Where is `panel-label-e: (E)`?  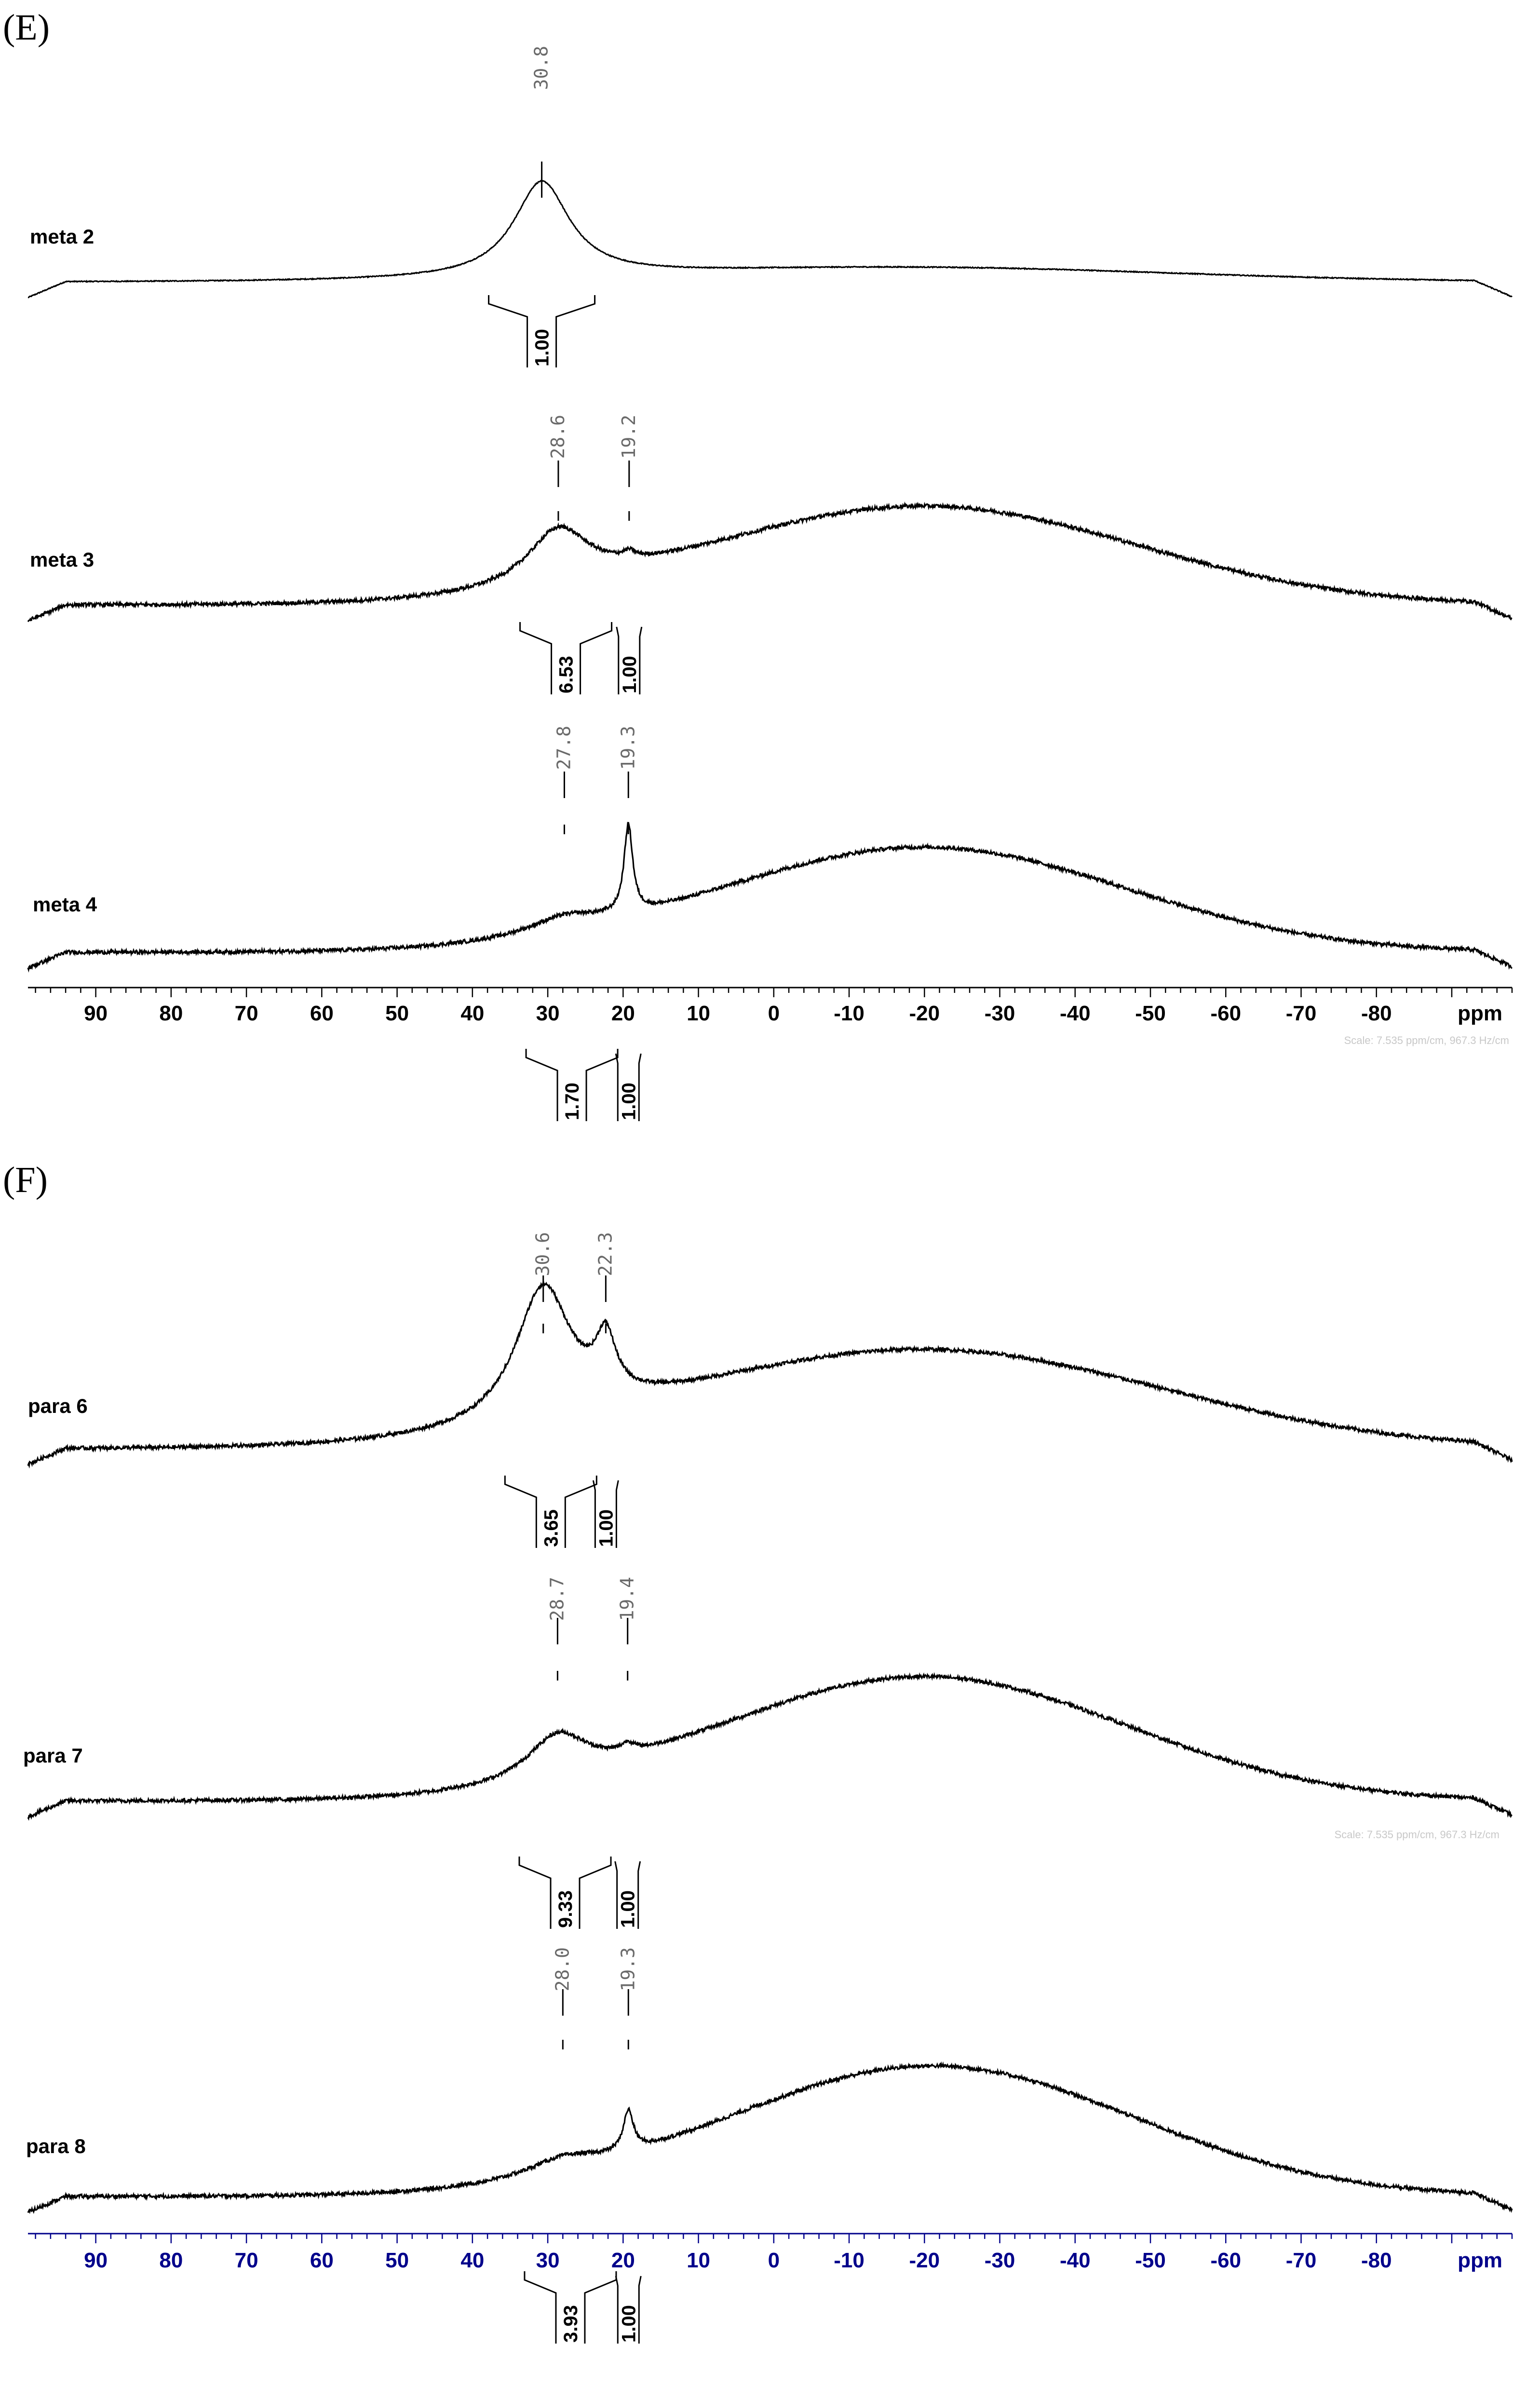
panel-label-e: (E) is located at coordinates (26, 27).